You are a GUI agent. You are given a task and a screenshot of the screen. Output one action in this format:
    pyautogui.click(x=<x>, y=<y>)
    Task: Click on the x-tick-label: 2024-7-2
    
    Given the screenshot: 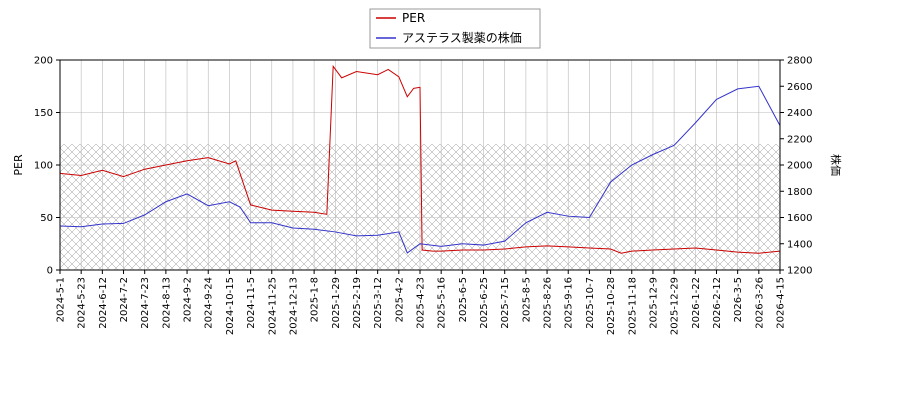 What is the action you would take?
    pyautogui.click(x=124, y=299)
    